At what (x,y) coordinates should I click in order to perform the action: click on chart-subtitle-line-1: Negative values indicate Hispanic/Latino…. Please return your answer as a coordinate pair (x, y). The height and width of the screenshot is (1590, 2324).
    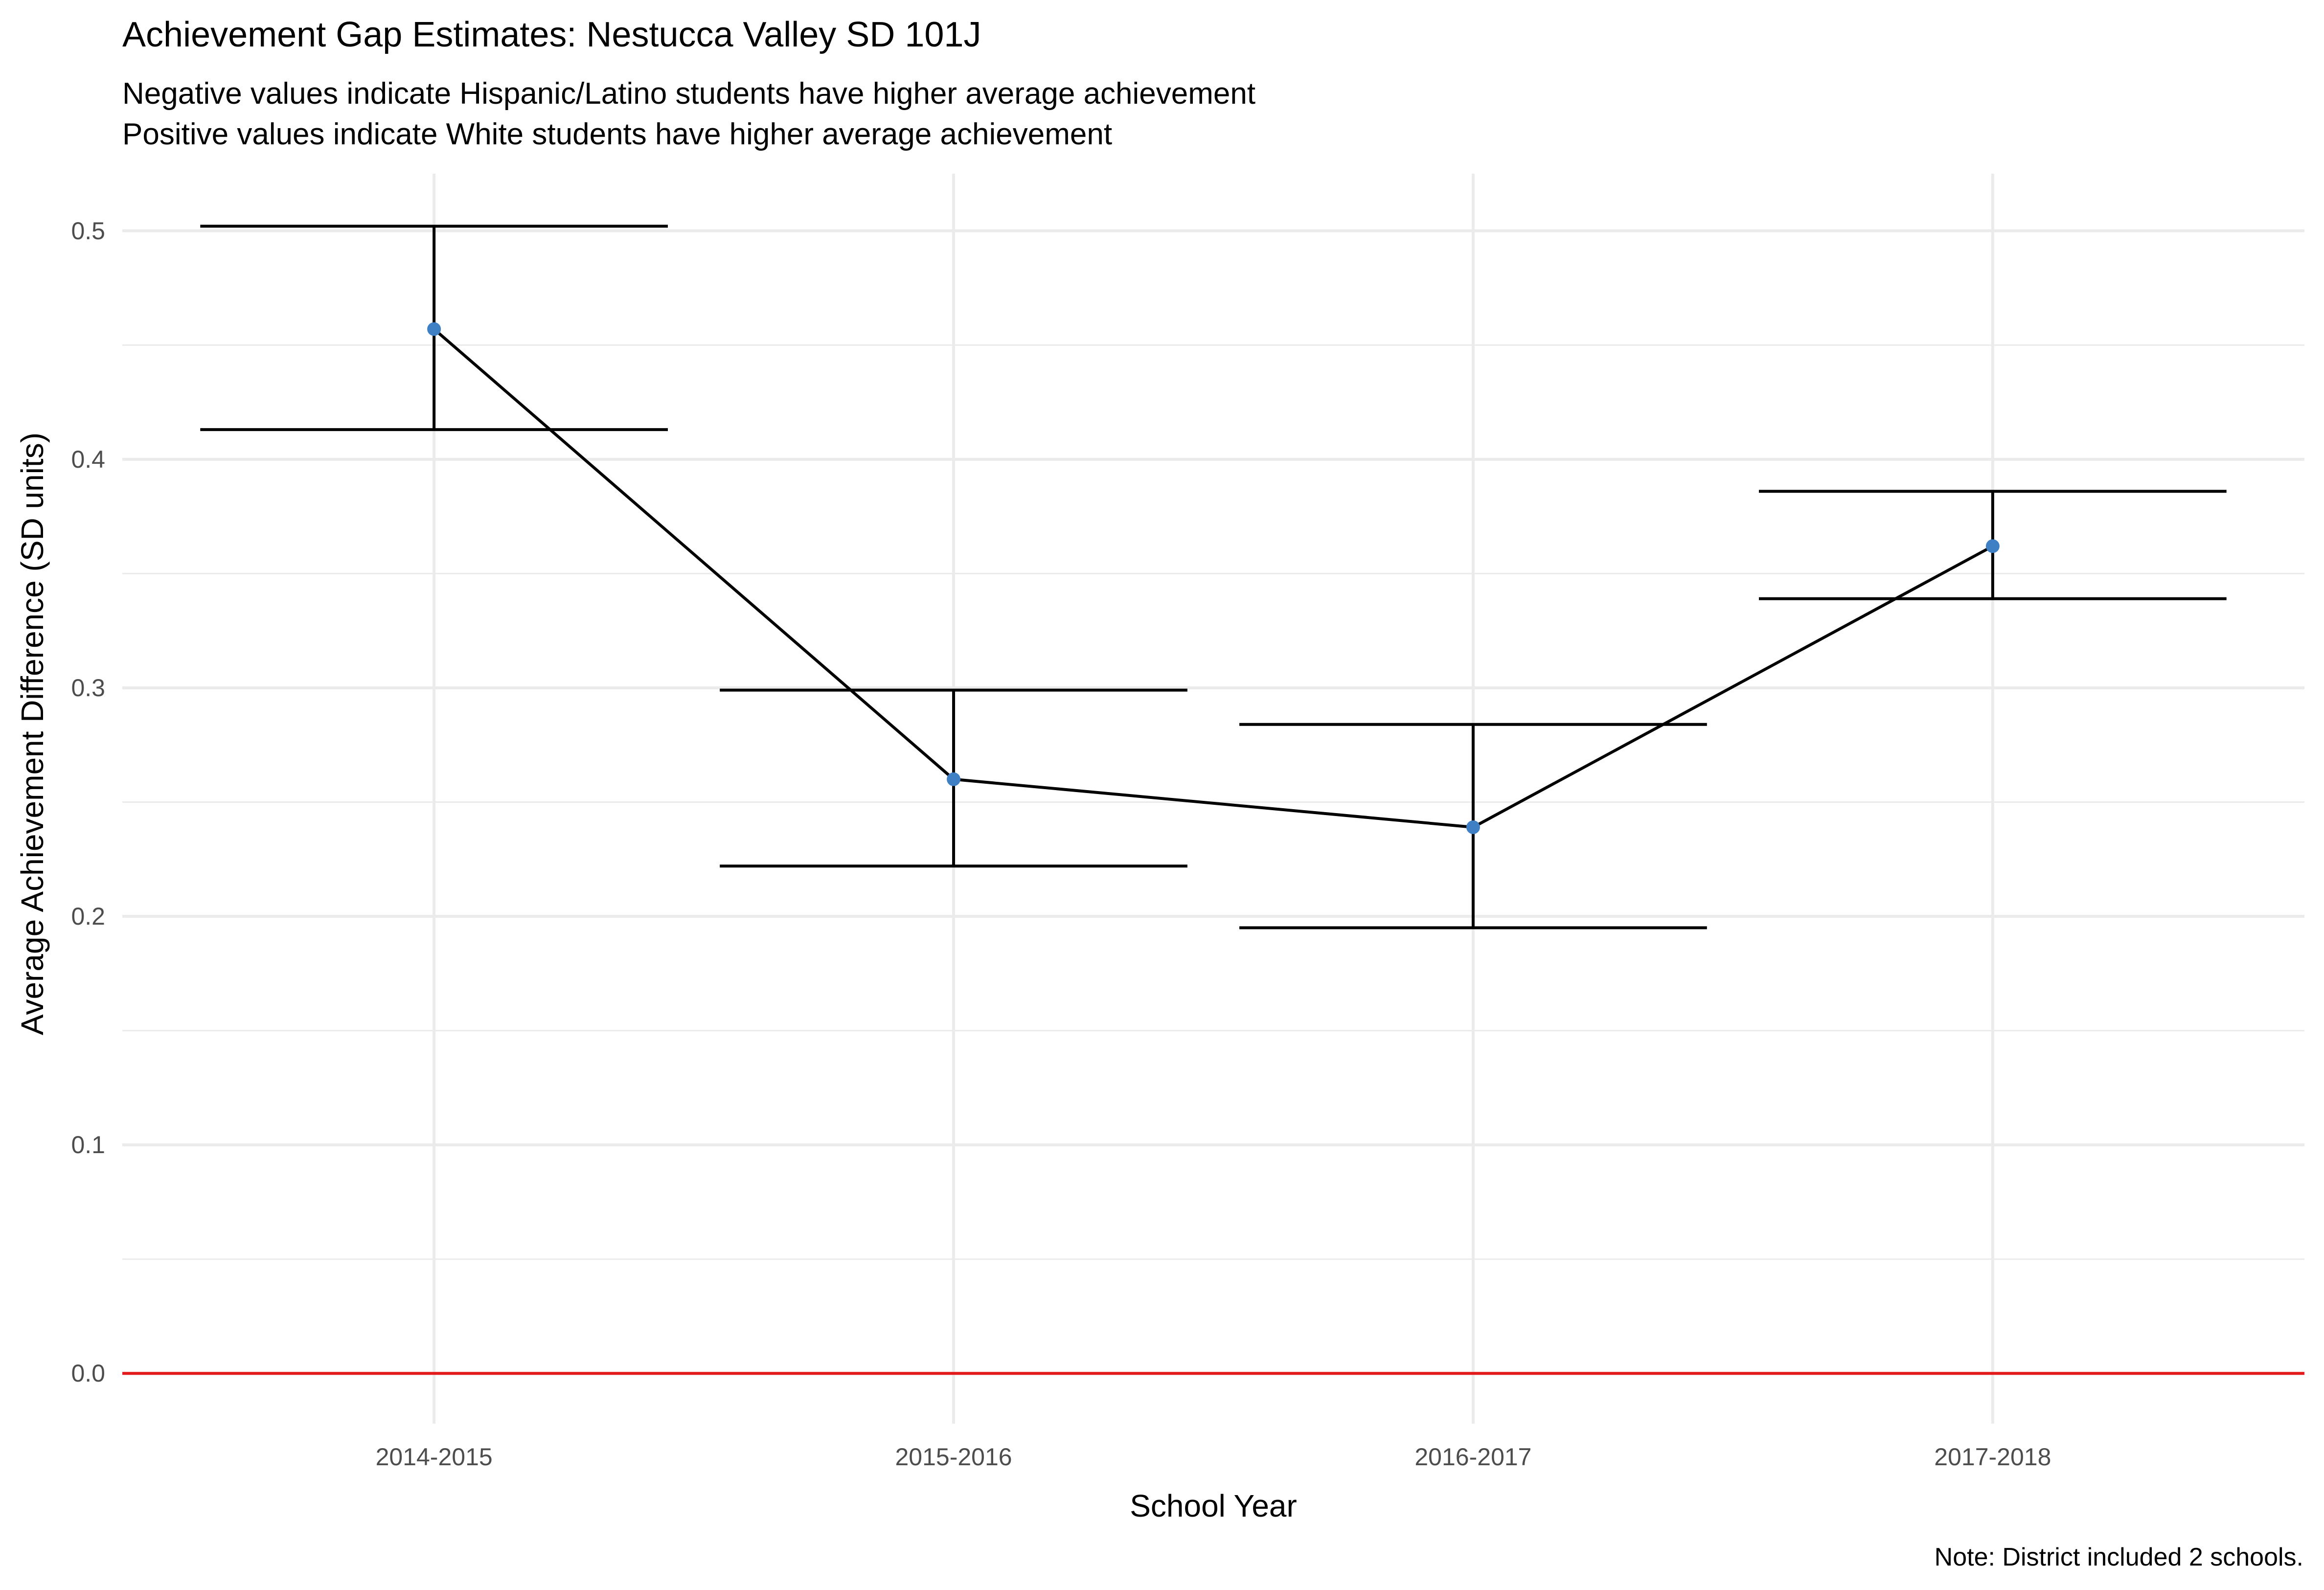
    Looking at the image, I should click on (689, 94).